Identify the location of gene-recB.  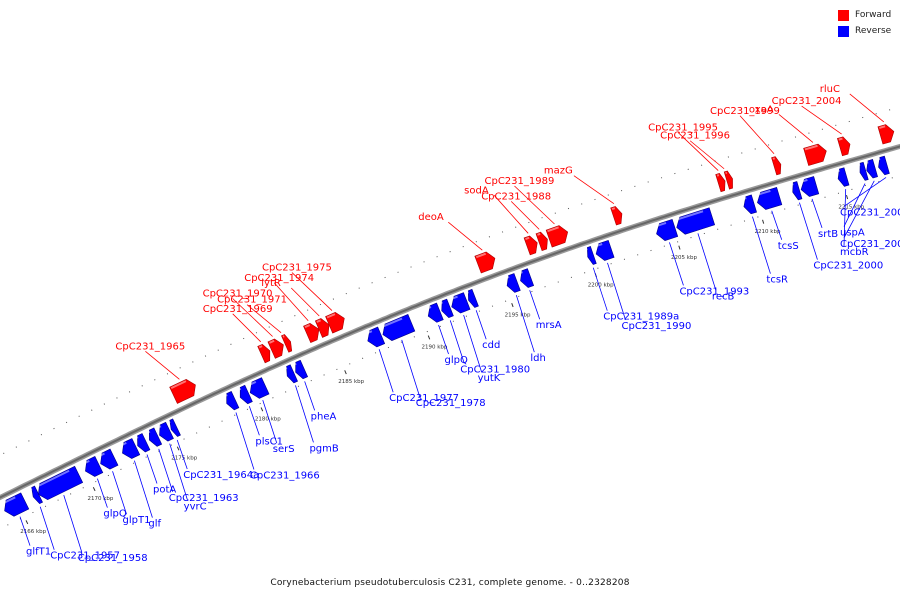
(695, 221).